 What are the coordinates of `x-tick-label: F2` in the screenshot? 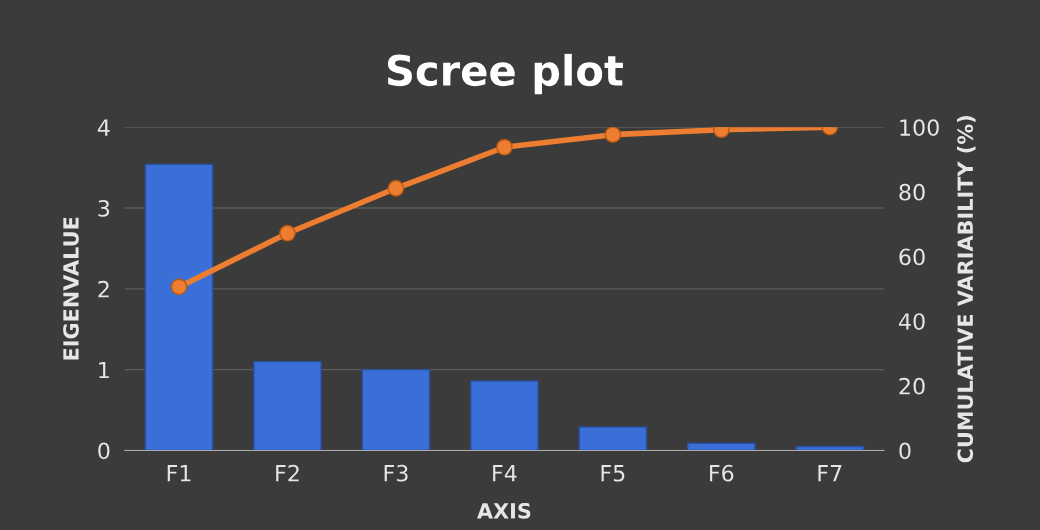 It's located at (287, 473).